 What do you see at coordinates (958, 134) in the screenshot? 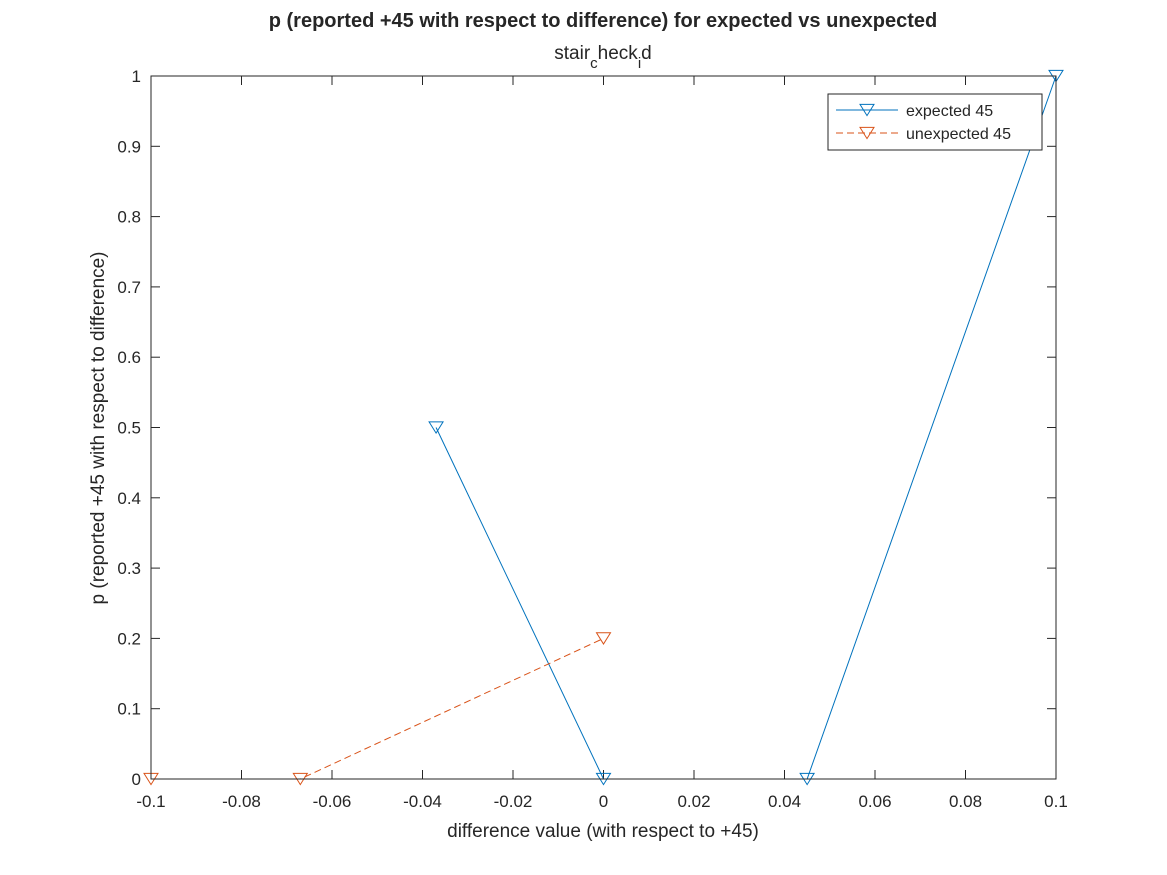
I see `legend-label-2: unexpected 45` at bounding box center [958, 134].